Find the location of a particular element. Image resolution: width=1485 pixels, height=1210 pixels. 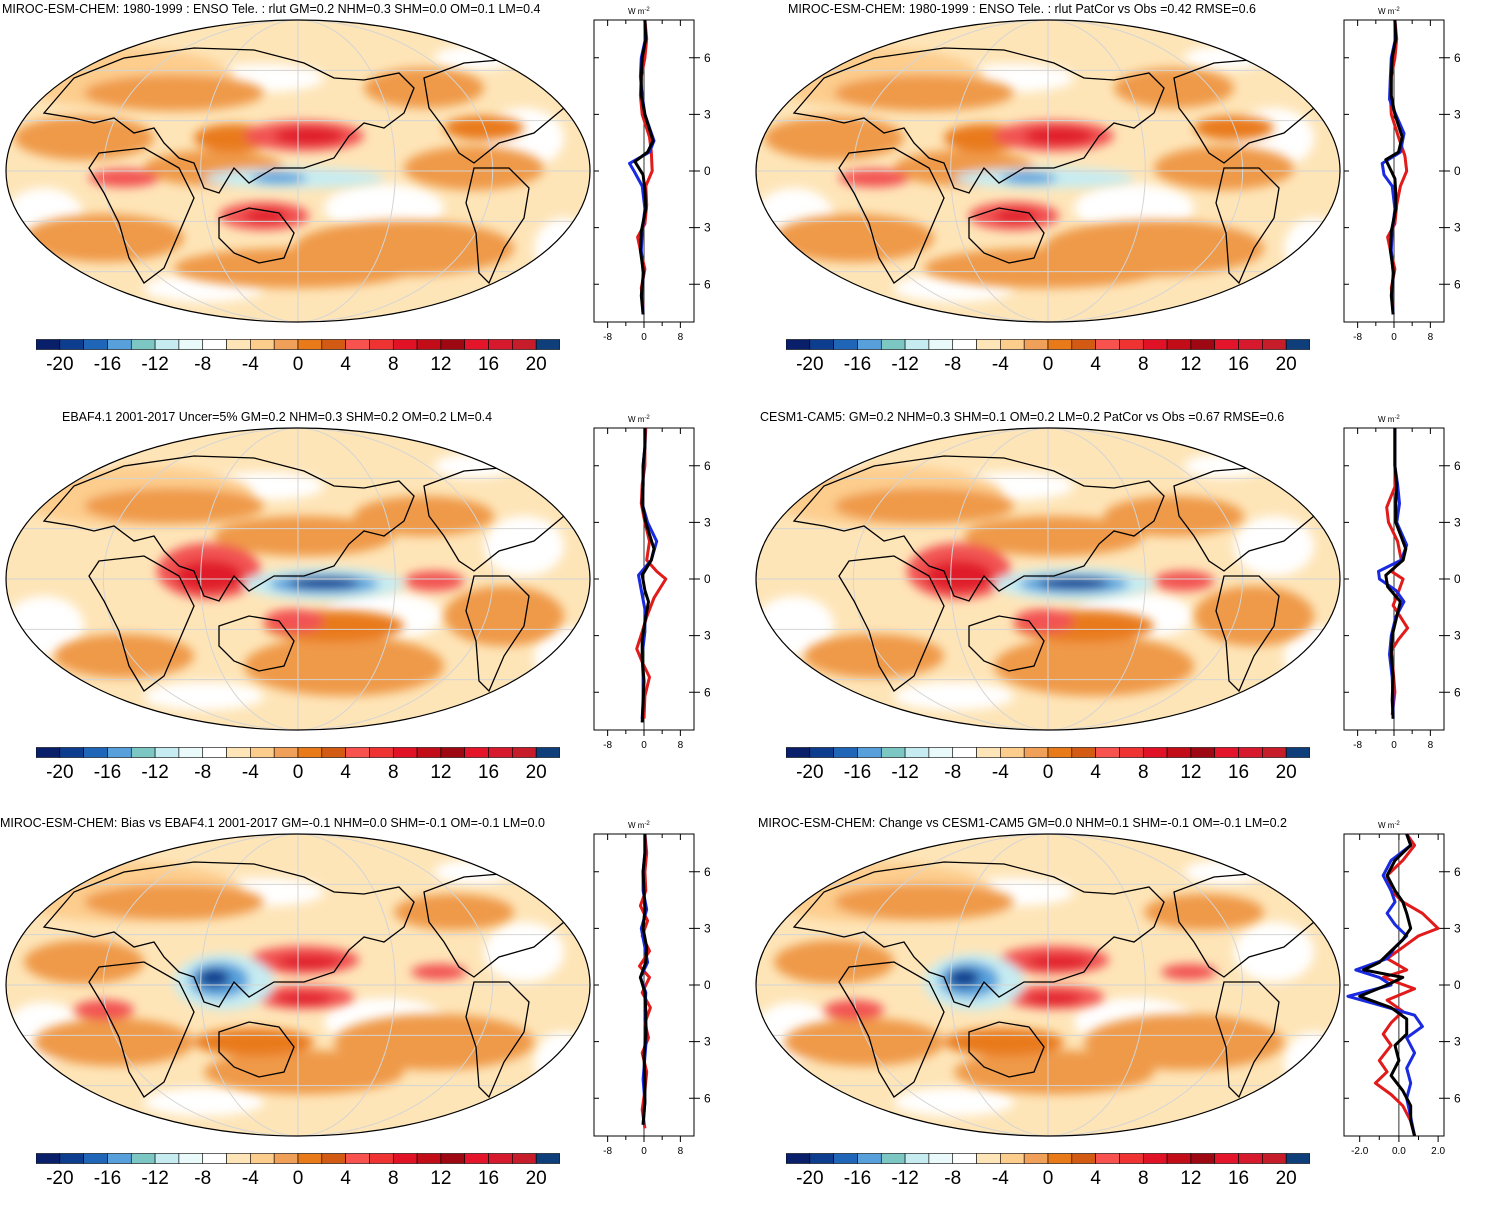

colorbar-tick-label: 0 is located at coordinates (1048, 772).